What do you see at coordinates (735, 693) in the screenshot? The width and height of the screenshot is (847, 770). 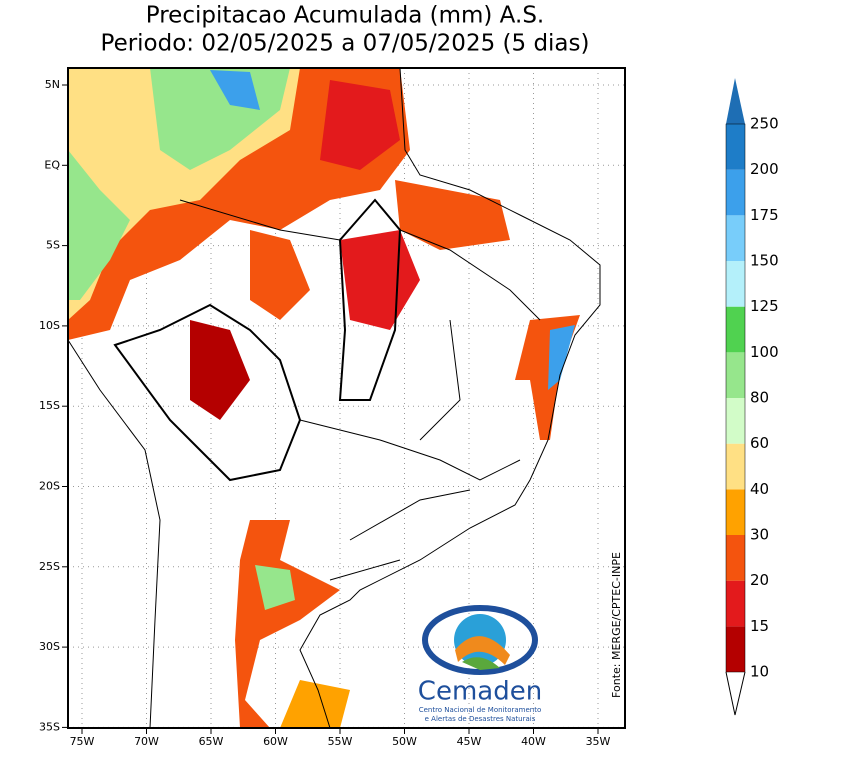 I see `colorbar-under` at bounding box center [735, 693].